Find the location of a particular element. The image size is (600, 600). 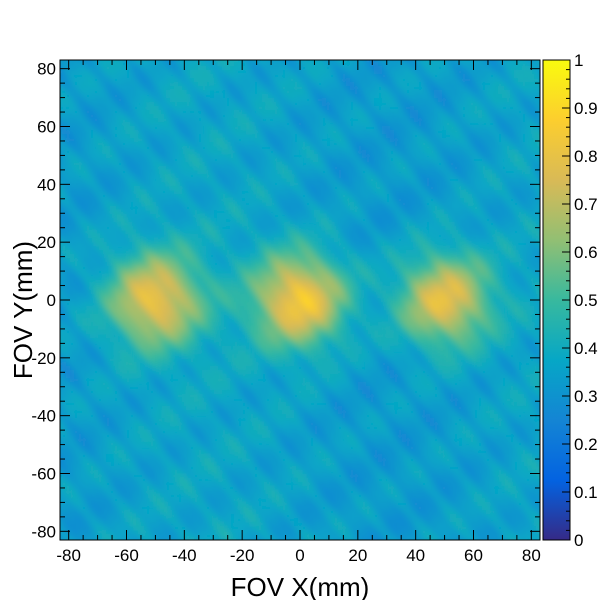

y-tick-label: 0 is located at coordinates (51, 300).